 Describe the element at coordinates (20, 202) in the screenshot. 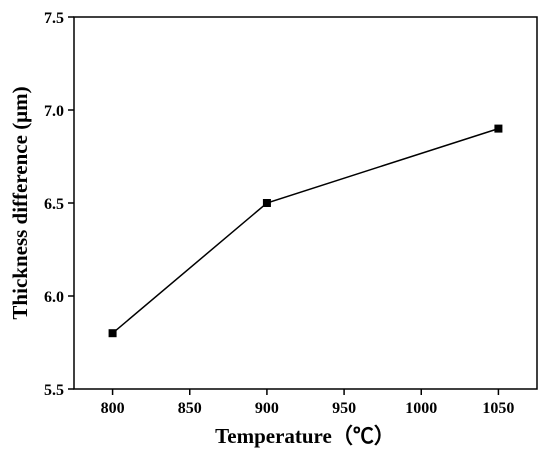

I see `y-axis-title: Thickness difference (μm)` at that location.